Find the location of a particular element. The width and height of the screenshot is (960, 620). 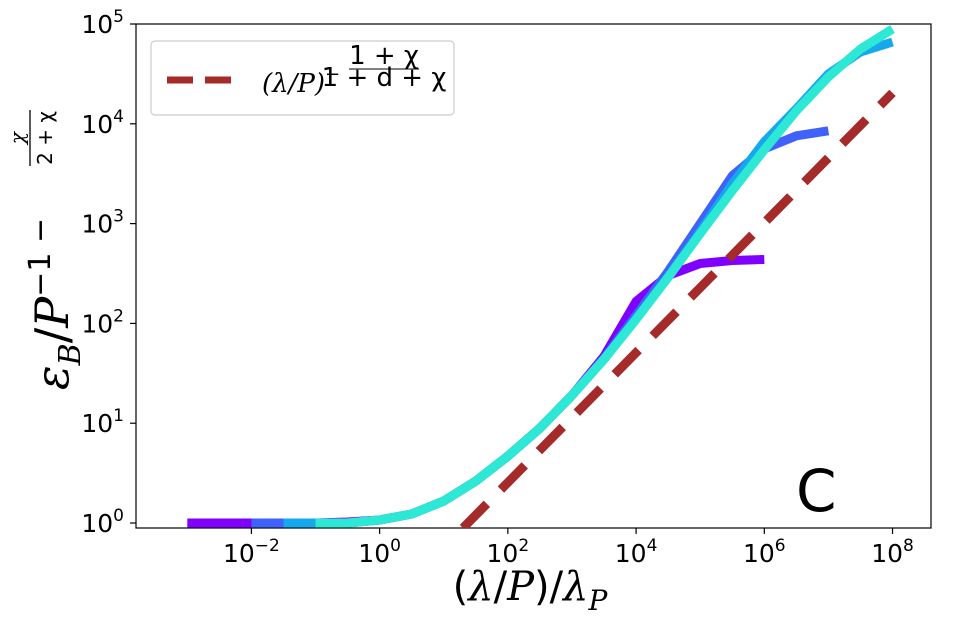

y-tick-label: 102 is located at coordinates (102, 322).